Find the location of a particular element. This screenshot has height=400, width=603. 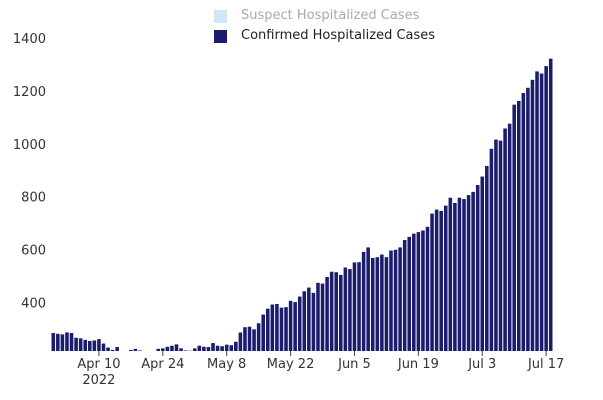

legend-item-confirmed: Confirmed Hospitalized Cases is located at coordinates (324, 36).